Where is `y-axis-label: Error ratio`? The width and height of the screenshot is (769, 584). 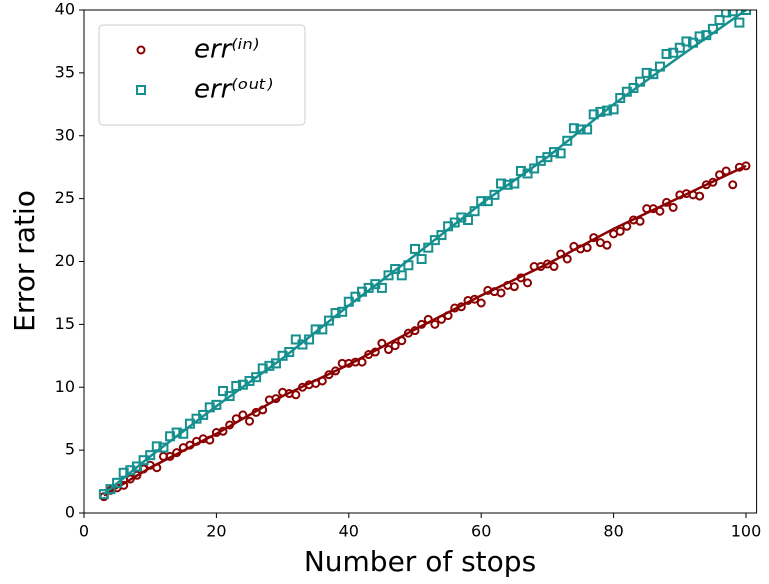
y-axis-label: Error ratio is located at coordinates (24, 261).